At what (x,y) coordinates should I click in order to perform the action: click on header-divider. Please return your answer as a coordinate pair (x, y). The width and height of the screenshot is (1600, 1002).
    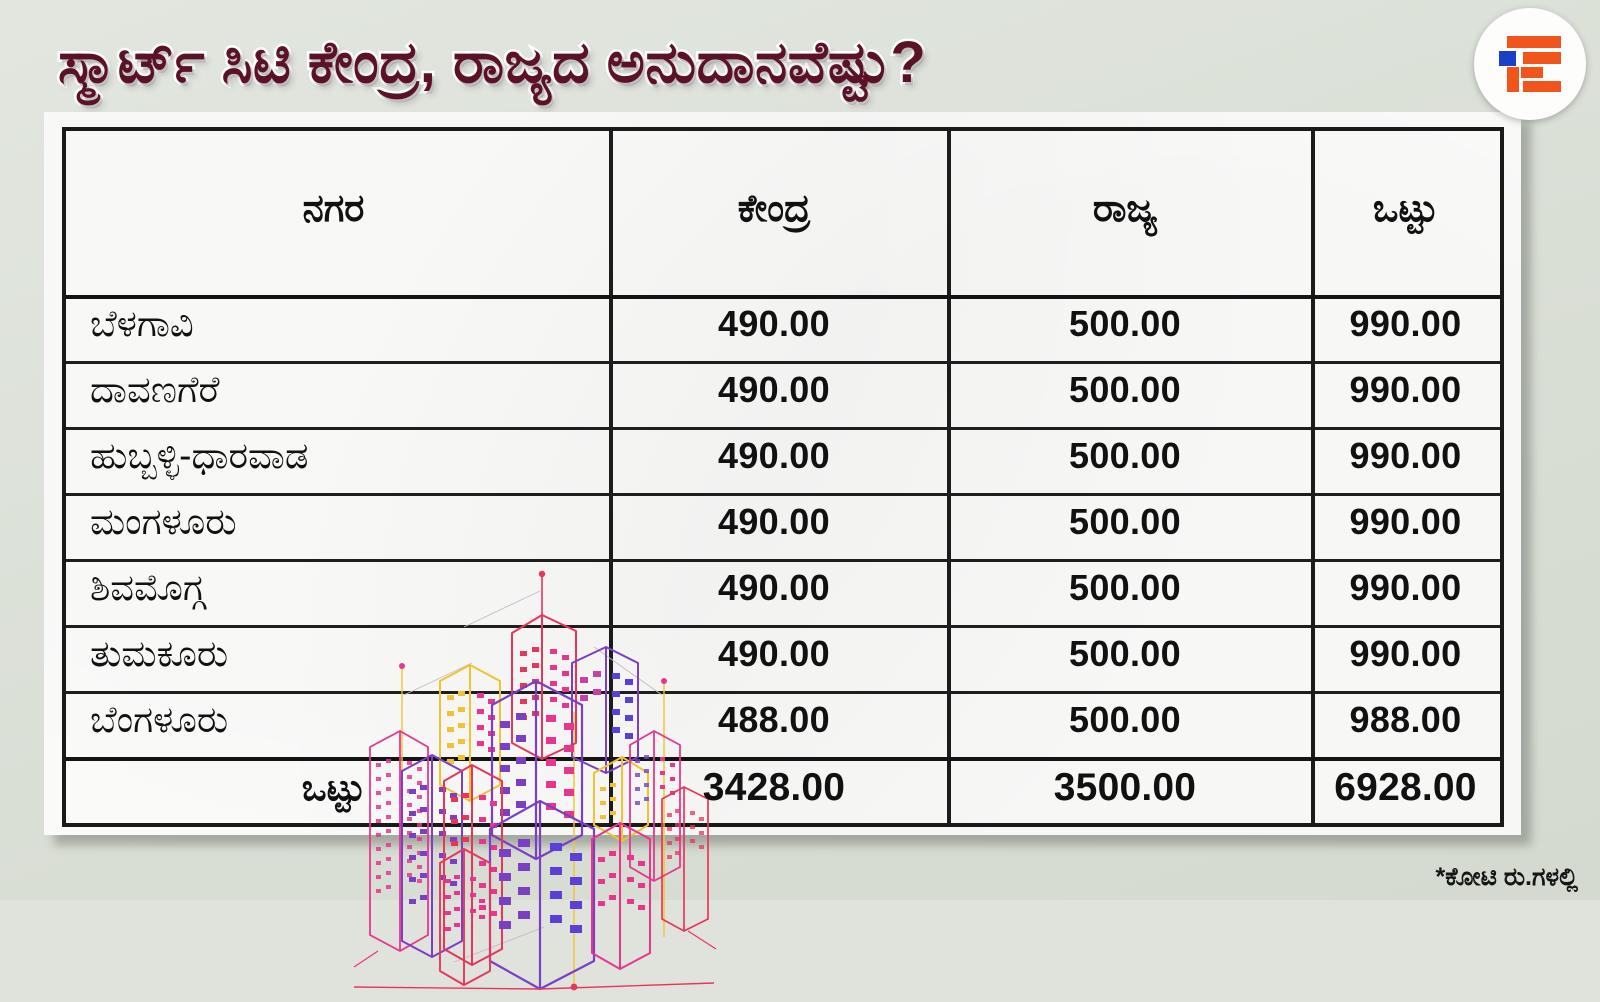
    Looking at the image, I should click on (783, 297).